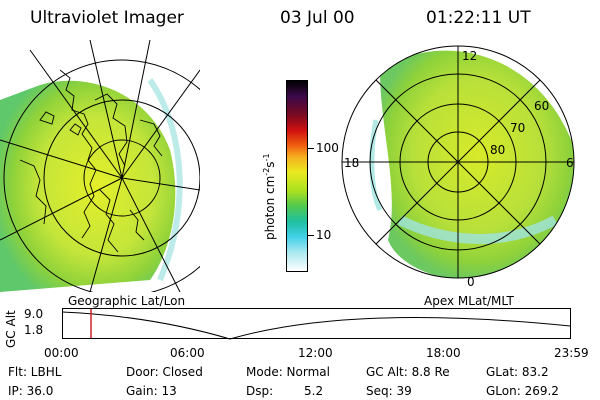 The height and width of the screenshot is (400, 600). I want to click on geographic-caption: Geographic Lat/Lon, so click(127, 301).